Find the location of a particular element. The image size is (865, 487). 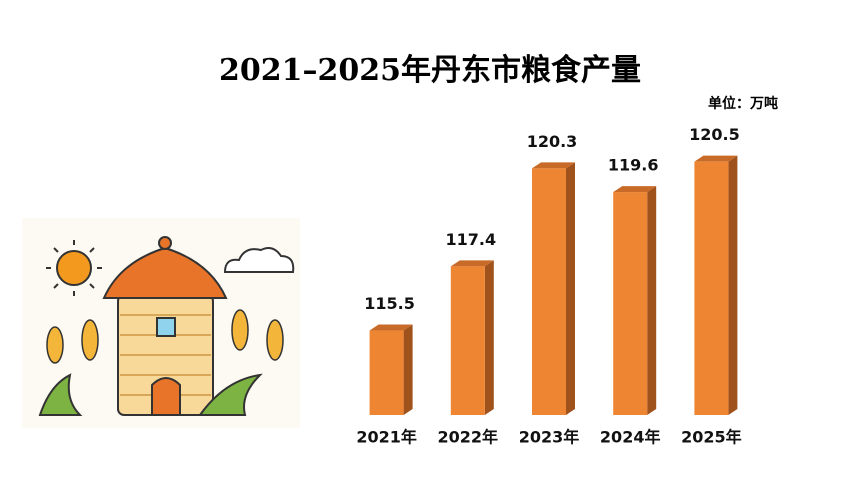

x-tick-label: 2023年 is located at coordinates (549, 437).